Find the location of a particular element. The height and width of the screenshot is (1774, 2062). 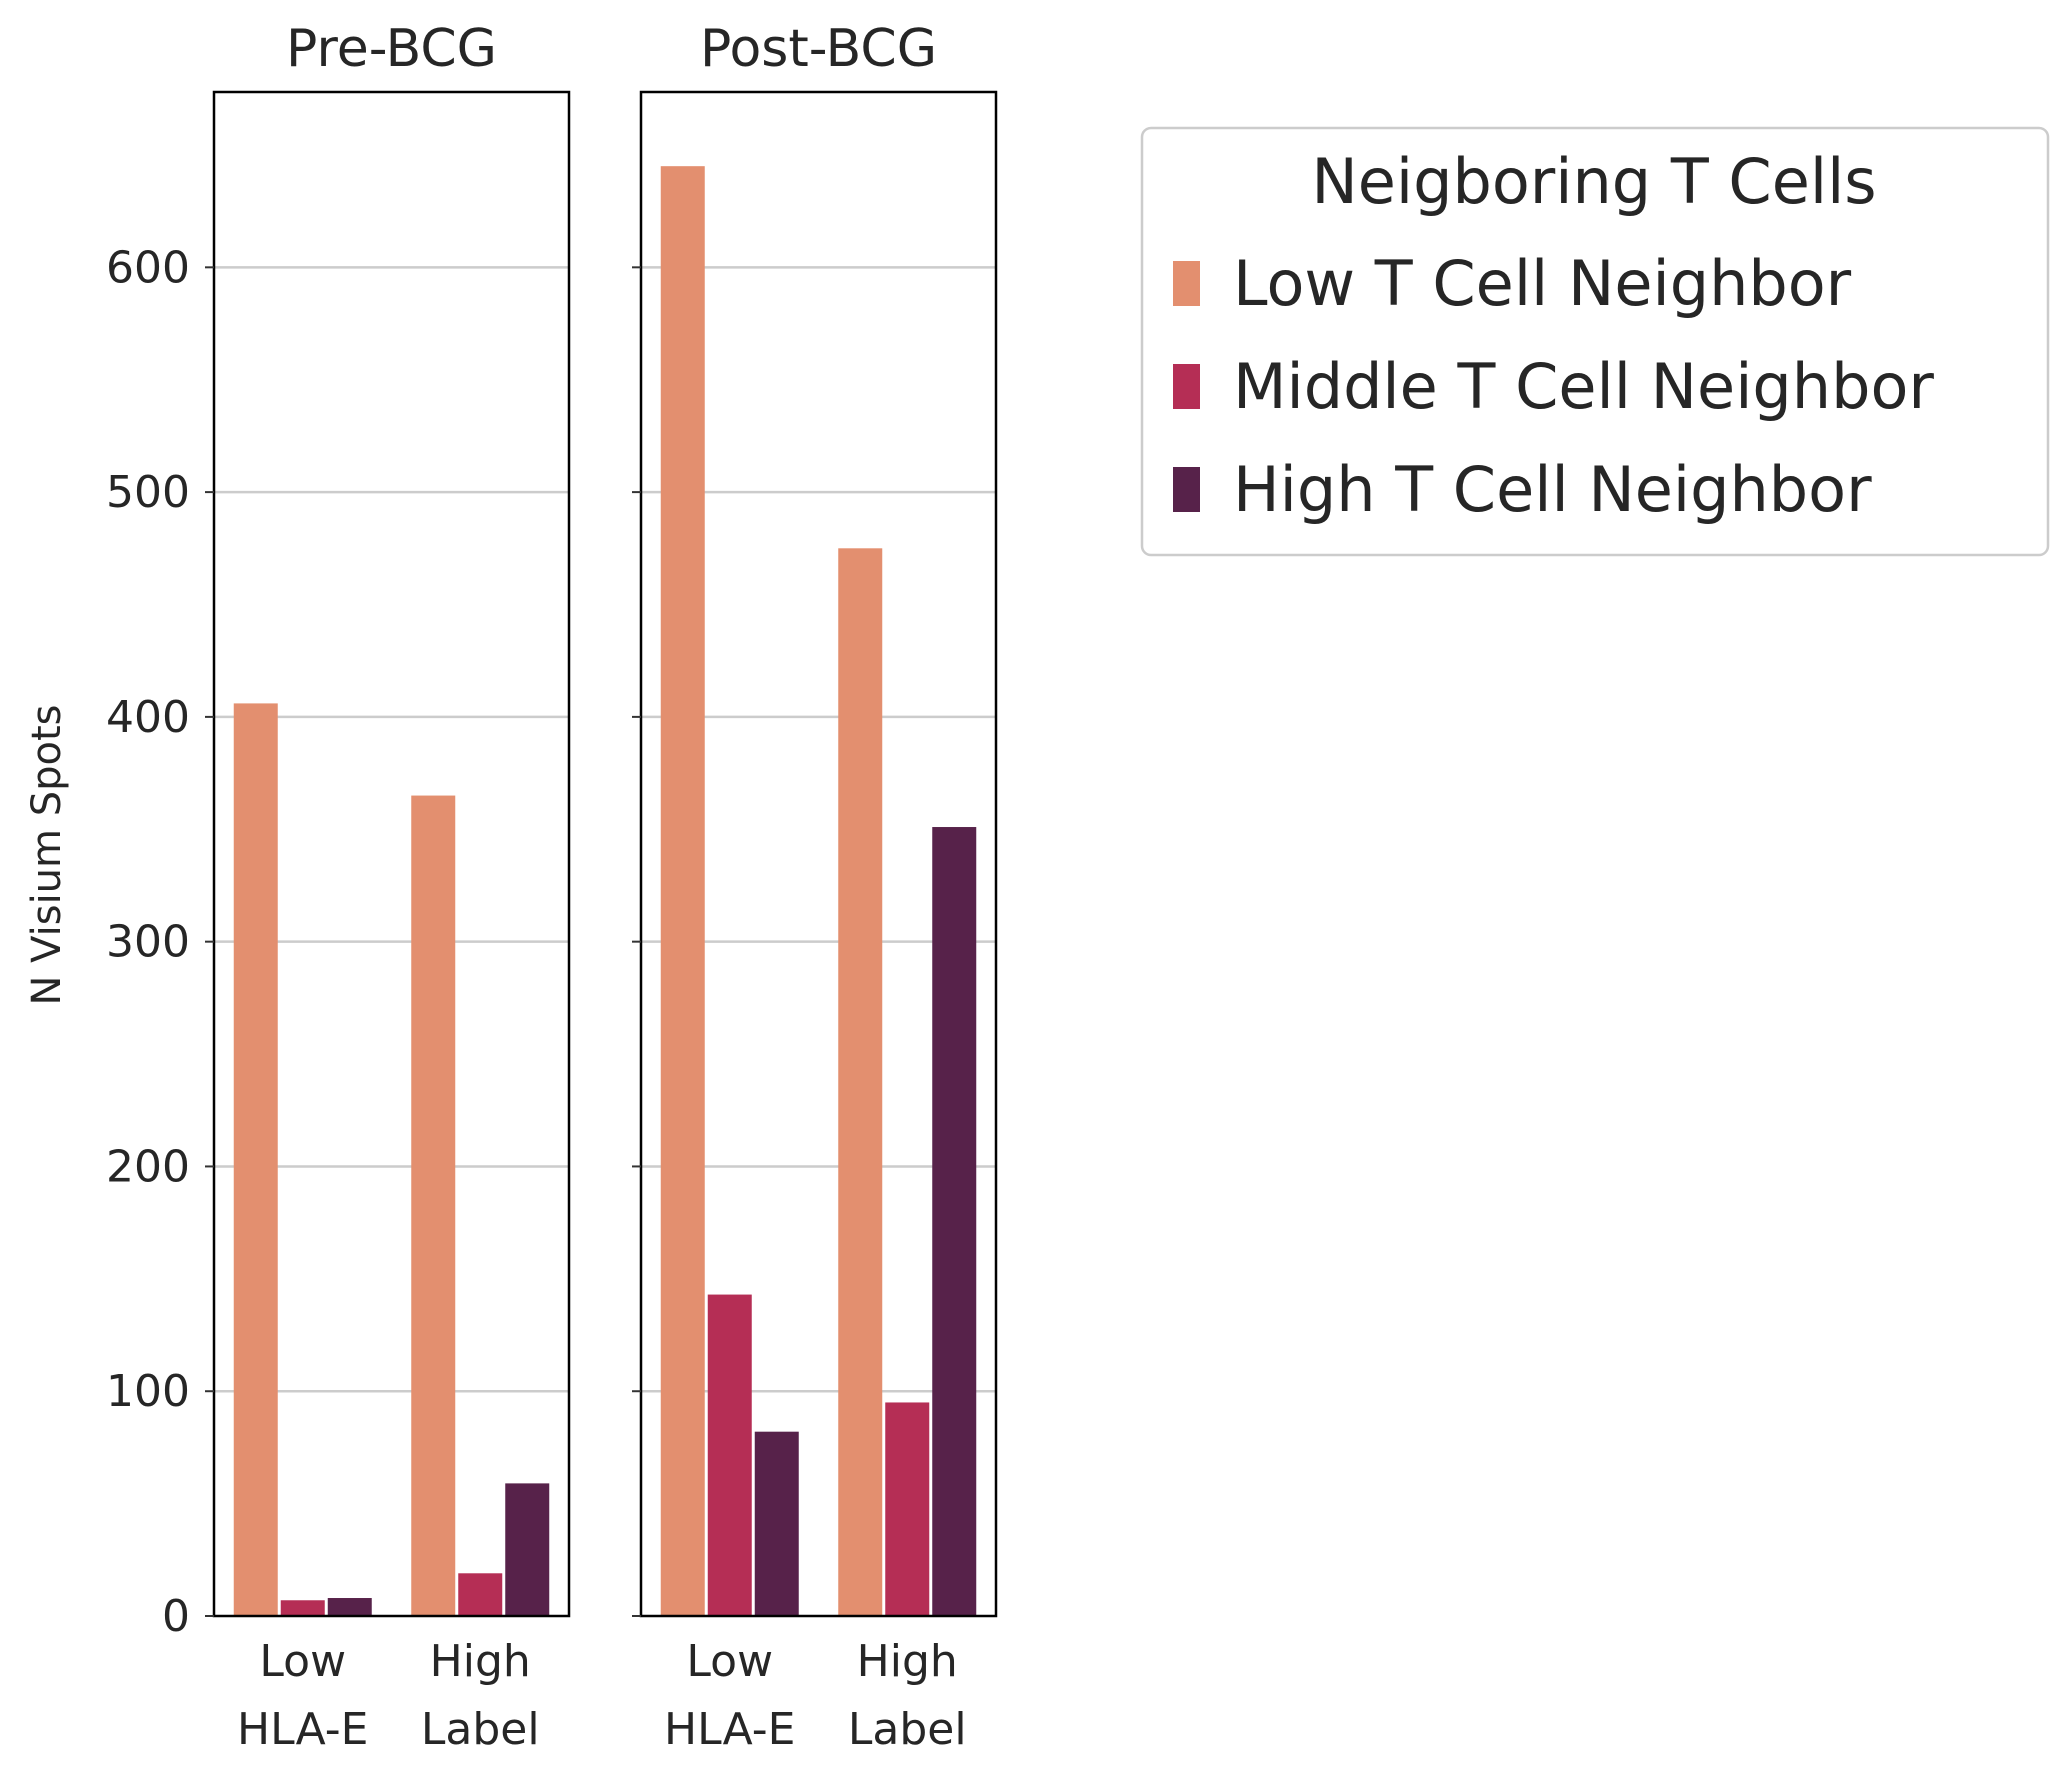

y-tick-label: 400 is located at coordinates (148, 717).